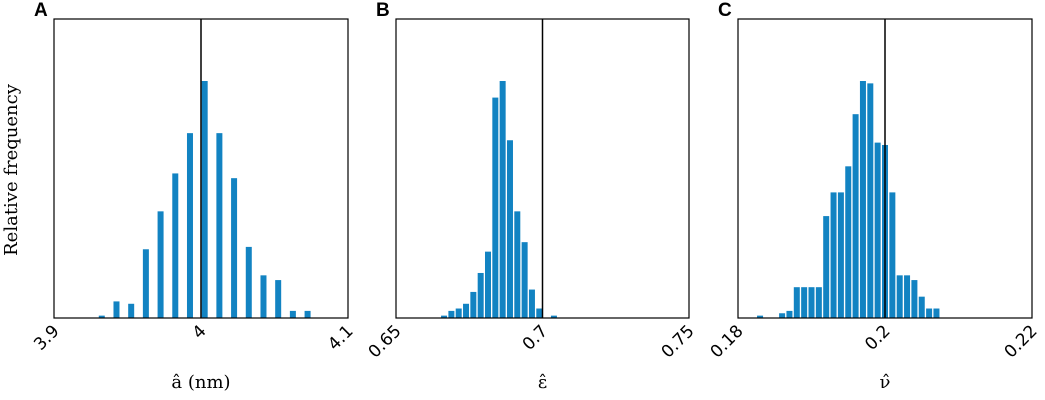 The width and height of the screenshot is (1045, 400). What do you see at coordinates (200, 382) in the screenshot?
I see `x-axis-label: â (nm)` at bounding box center [200, 382].